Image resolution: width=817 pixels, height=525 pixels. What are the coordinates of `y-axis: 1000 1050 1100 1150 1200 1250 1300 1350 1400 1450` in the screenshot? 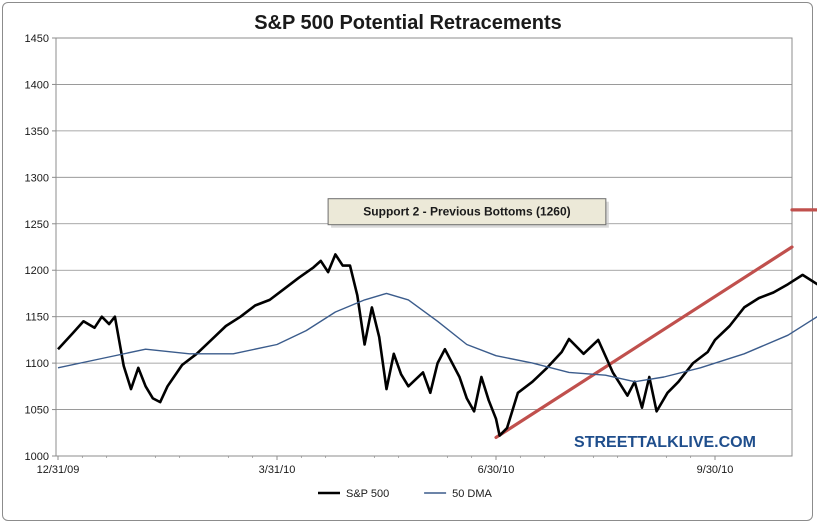 It's located at (40, 248).